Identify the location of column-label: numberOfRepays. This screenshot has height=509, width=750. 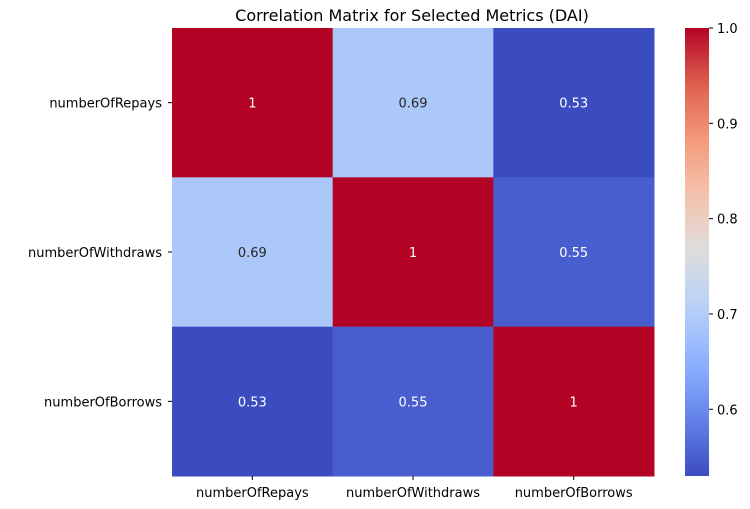
(252, 493).